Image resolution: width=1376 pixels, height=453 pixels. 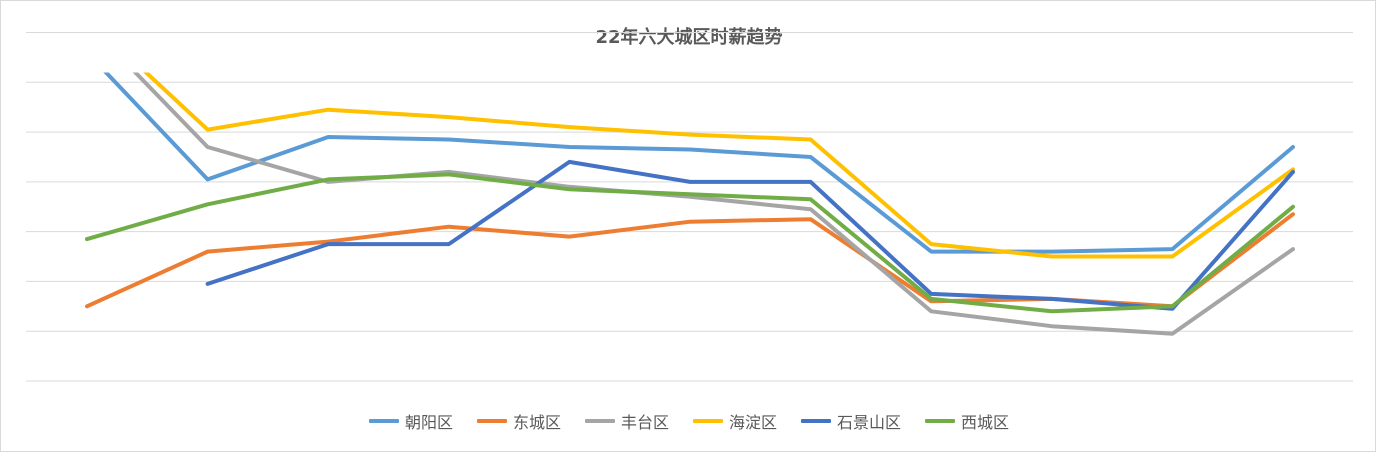 I want to click on legend-item: 海淀区, so click(x=735, y=421).